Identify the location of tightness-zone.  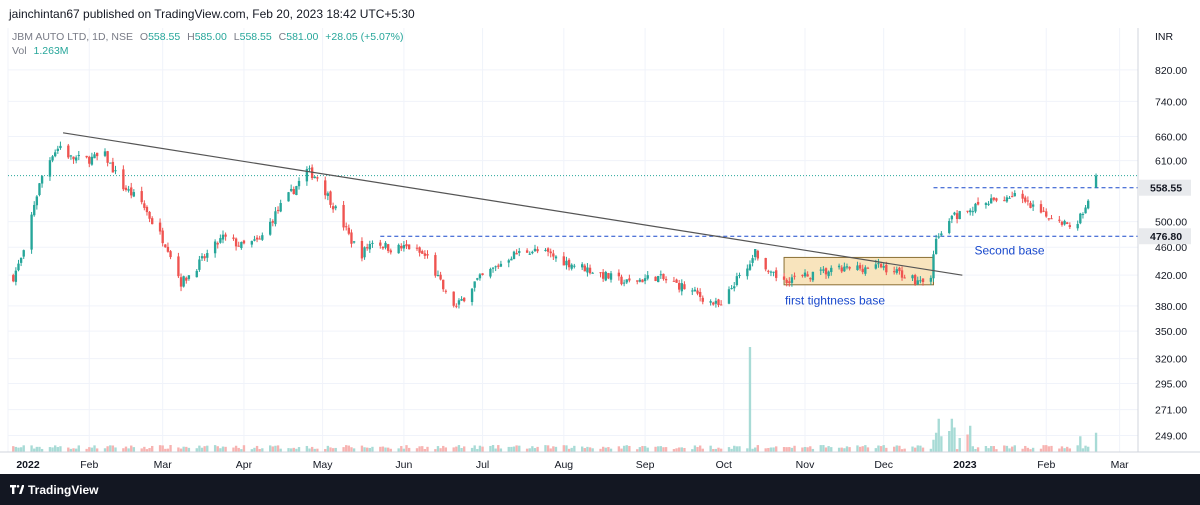
(858, 271).